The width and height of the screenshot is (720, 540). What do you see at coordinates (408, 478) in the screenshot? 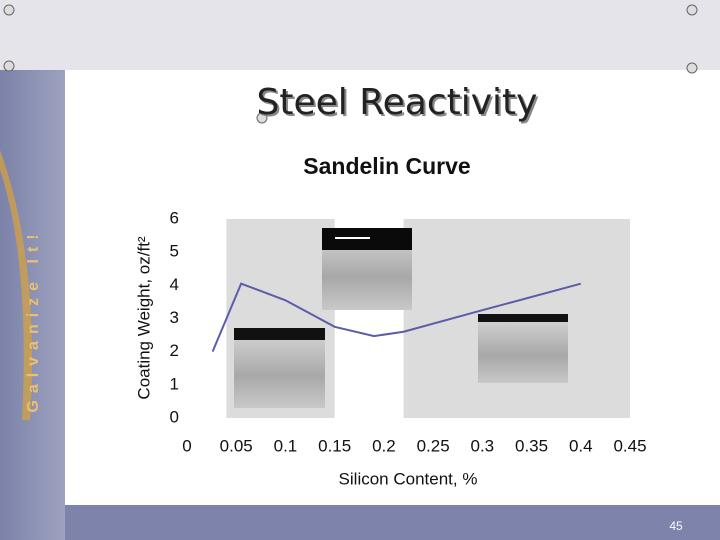
I see `x-axis-label: Silicon Content, %` at bounding box center [408, 478].